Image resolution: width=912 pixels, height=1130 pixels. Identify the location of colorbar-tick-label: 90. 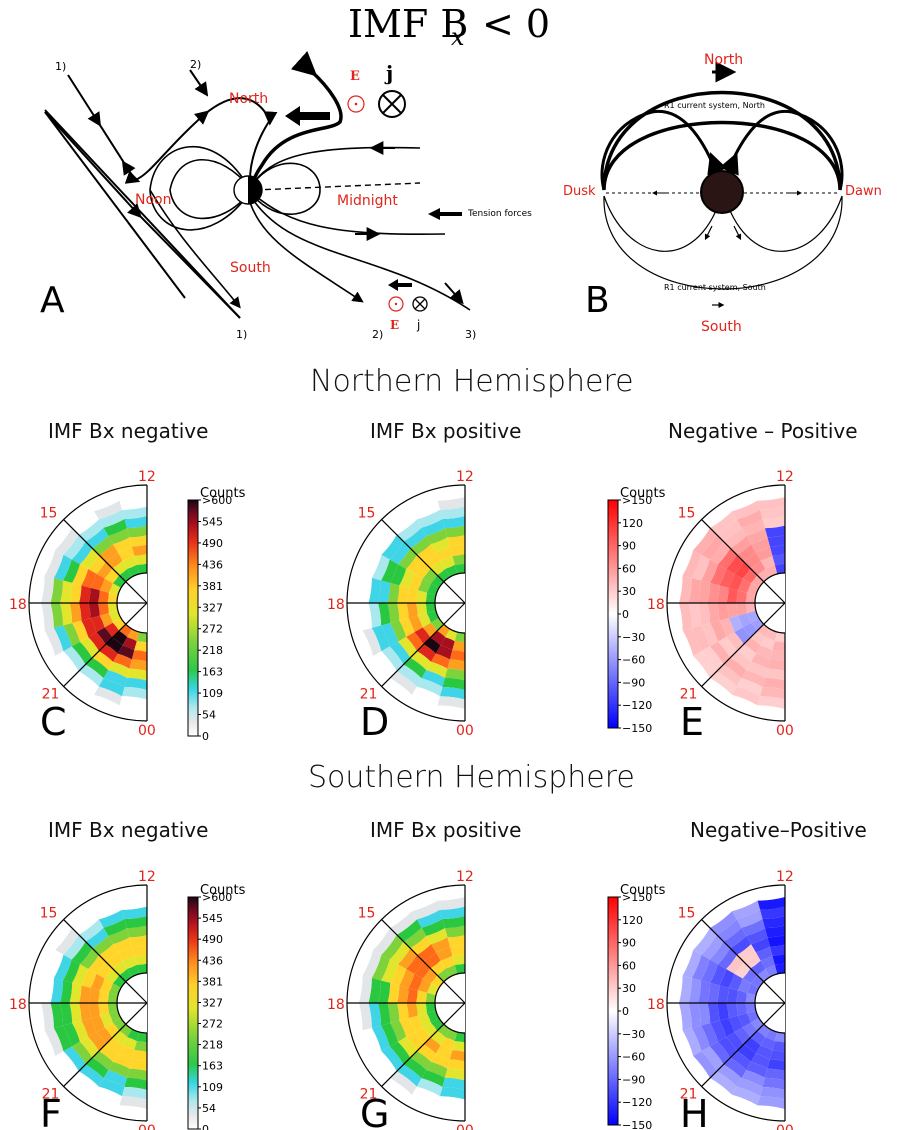
(629, 943).